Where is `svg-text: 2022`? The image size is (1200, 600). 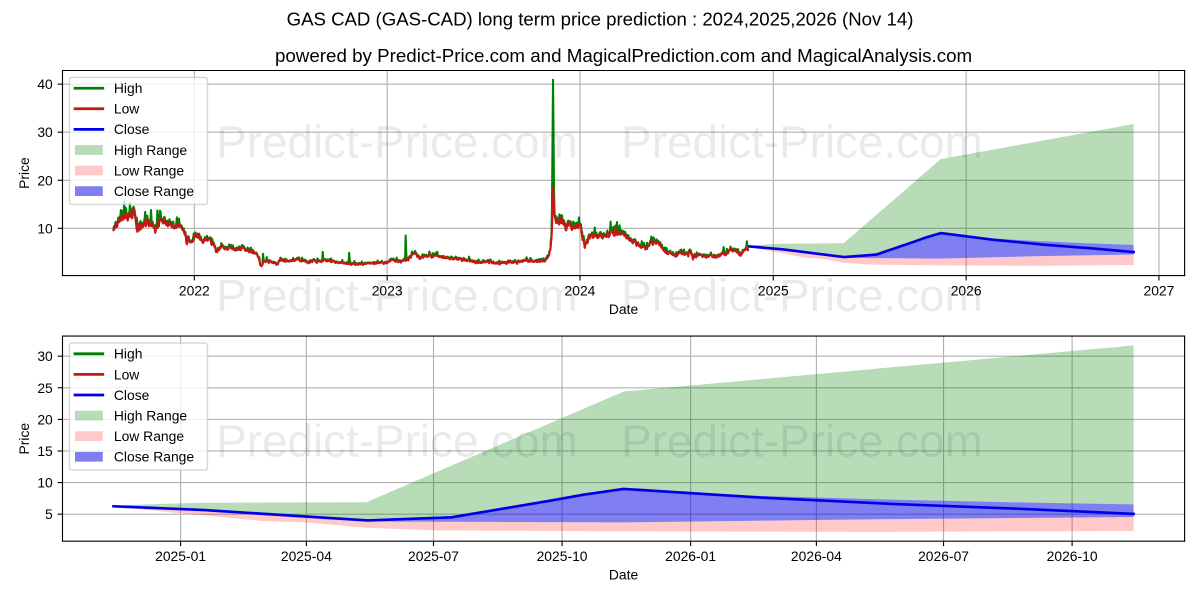 svg-text: 2022 is located at coordinates (194, 290).